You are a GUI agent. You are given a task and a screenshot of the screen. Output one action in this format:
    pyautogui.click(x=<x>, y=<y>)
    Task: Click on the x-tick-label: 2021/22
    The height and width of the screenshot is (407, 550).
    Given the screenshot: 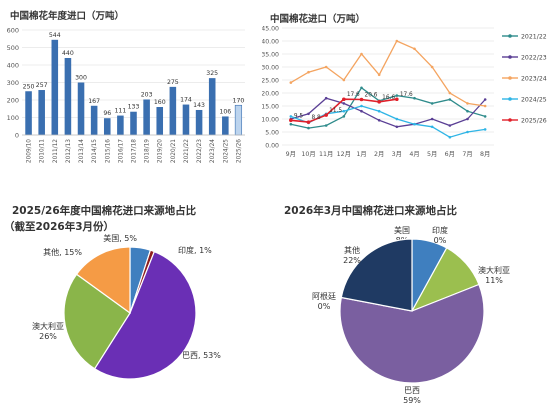 What is the action you would take?
    pyautogui.click(x=187, y=151)
    